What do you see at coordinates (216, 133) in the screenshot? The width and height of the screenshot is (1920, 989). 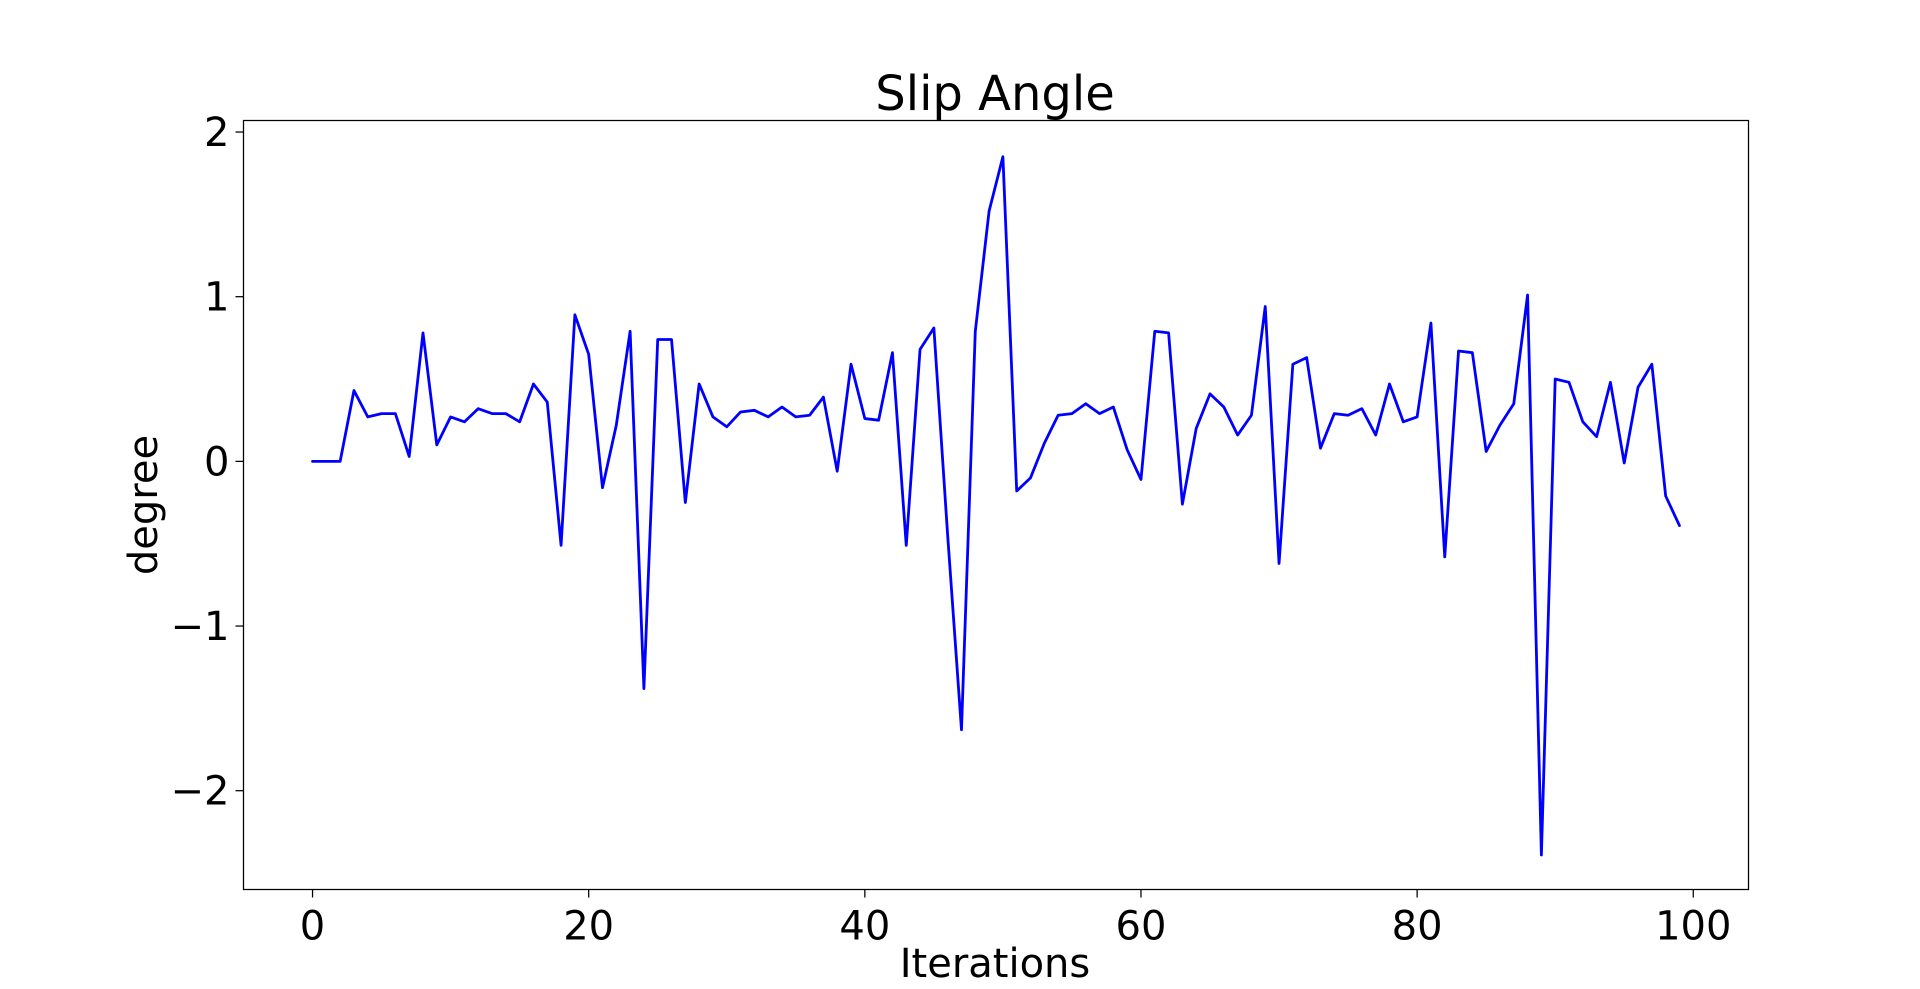 I see `y-tick-label: 2` at bounding box center [216, 133].